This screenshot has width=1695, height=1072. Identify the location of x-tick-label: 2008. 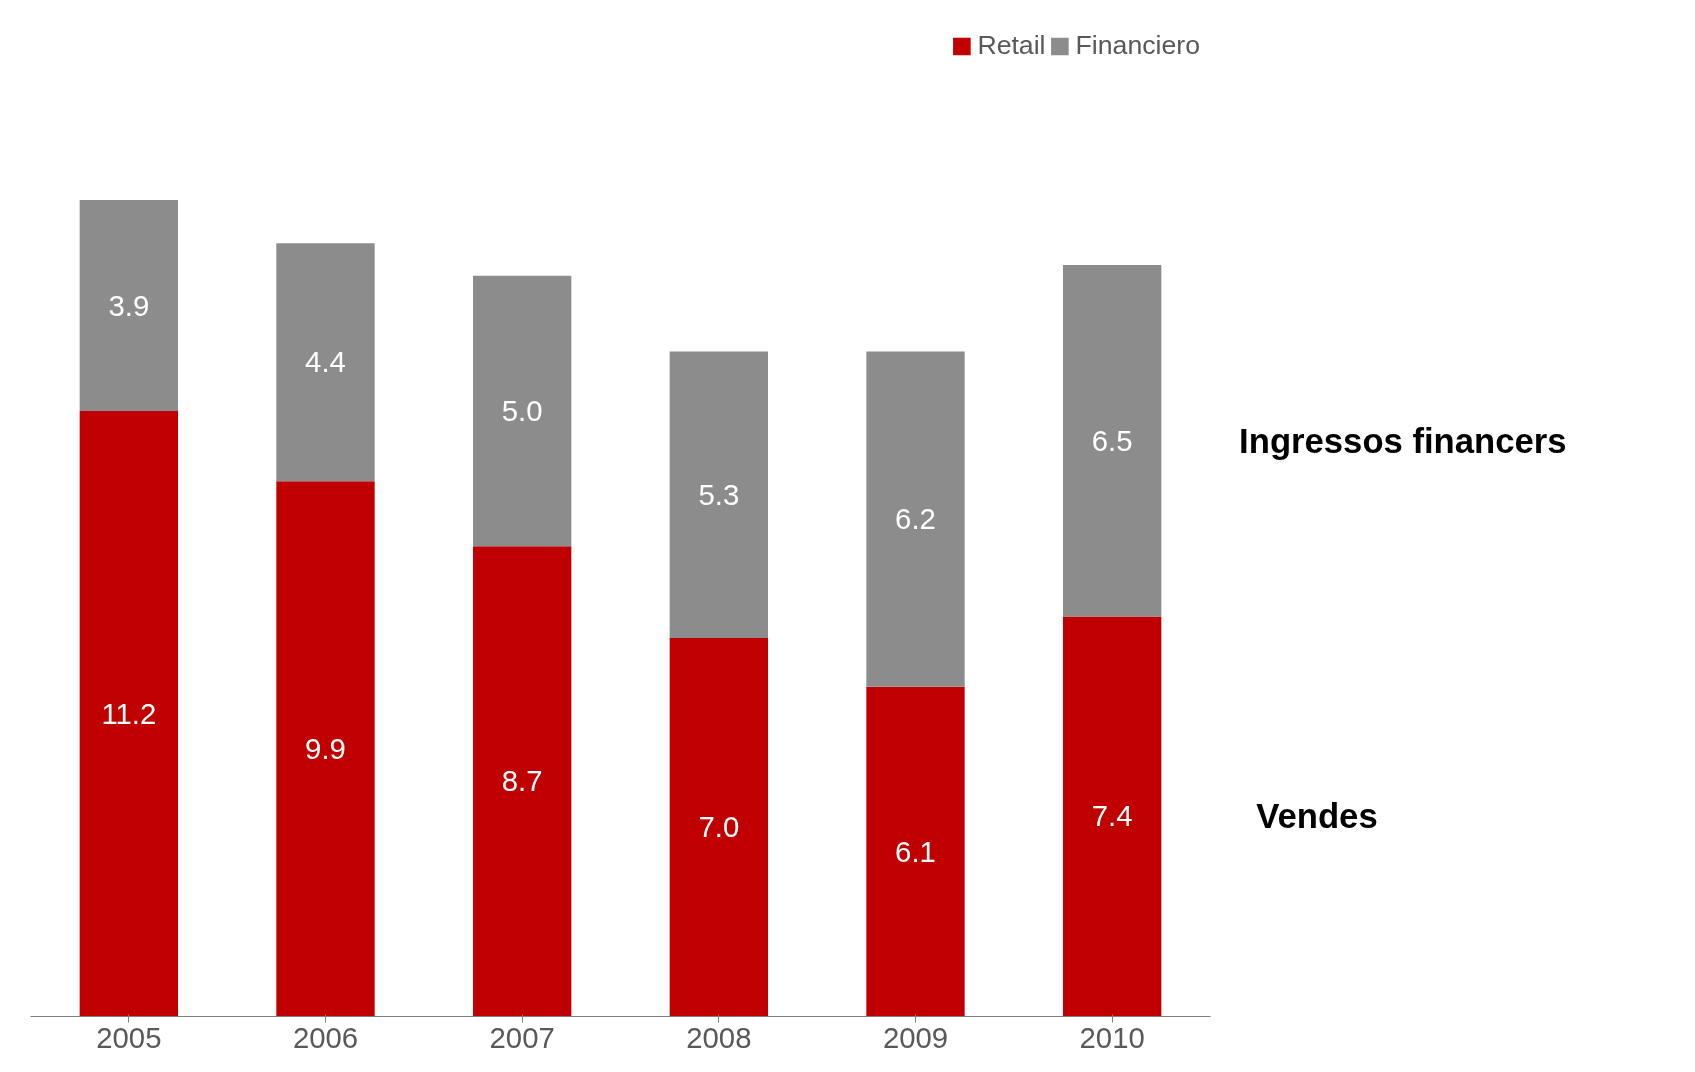
(719, 1037).